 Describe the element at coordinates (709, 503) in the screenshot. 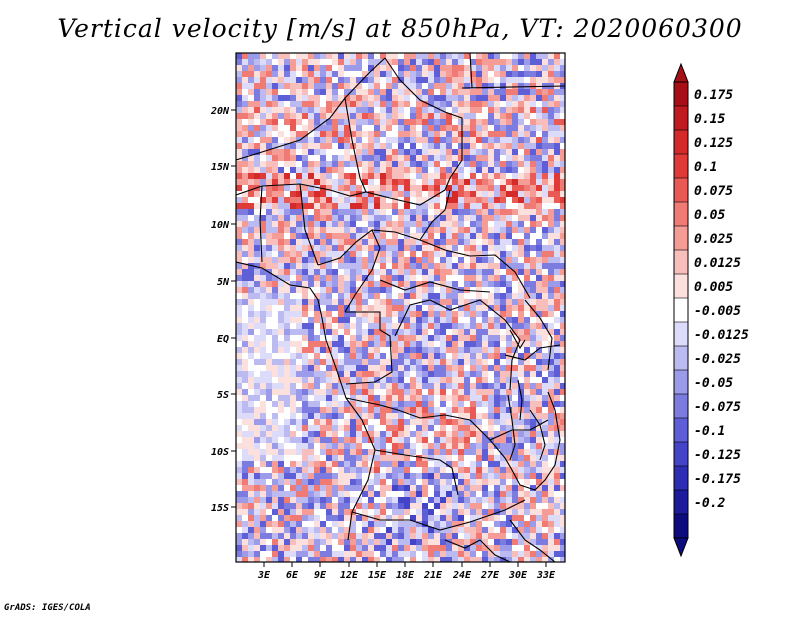

I see `colorbar-label: -0.2` at that location.